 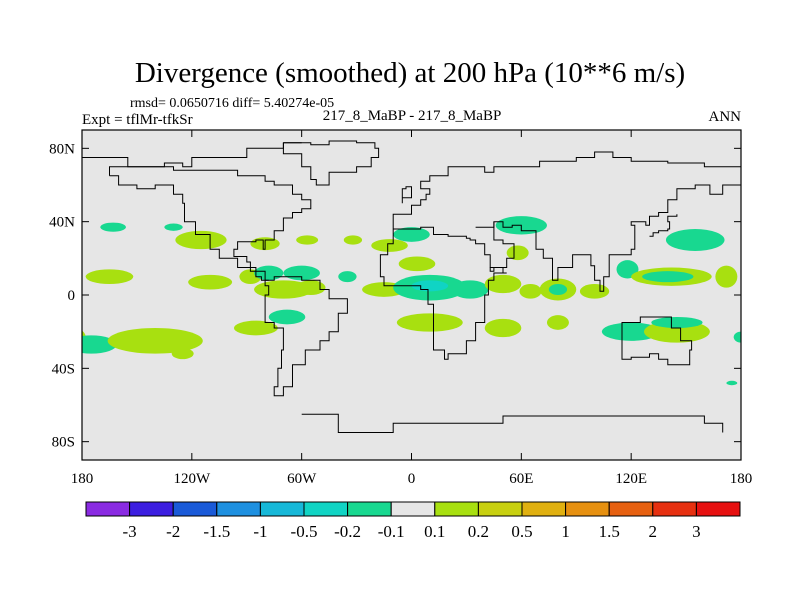 I want to click on case-label: 217_8_MaBP - 217_8_MaBP, so click(x=412, y=116).